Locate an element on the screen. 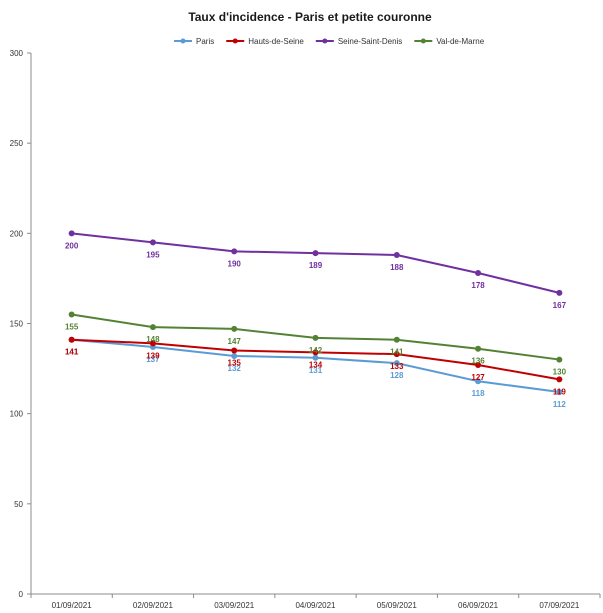  y-tick-label: 300 is located at coordinates (17, 53).